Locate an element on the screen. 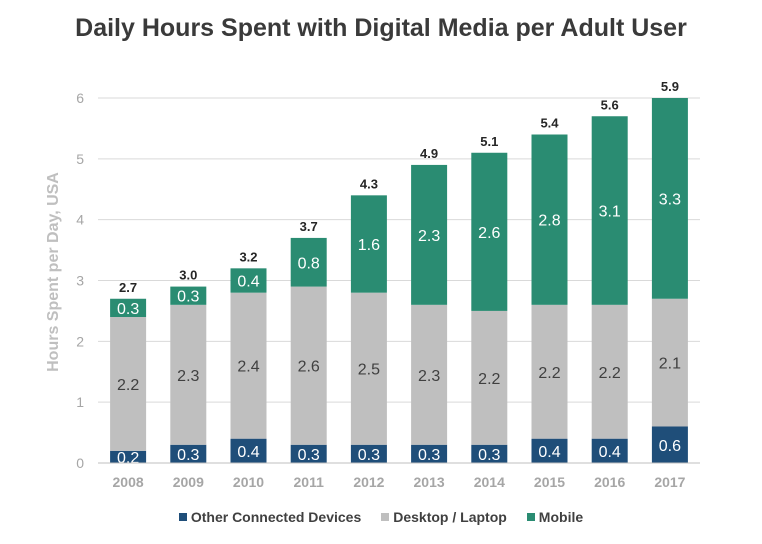  data-label: 0.2 is located at coordinates (128, 458).